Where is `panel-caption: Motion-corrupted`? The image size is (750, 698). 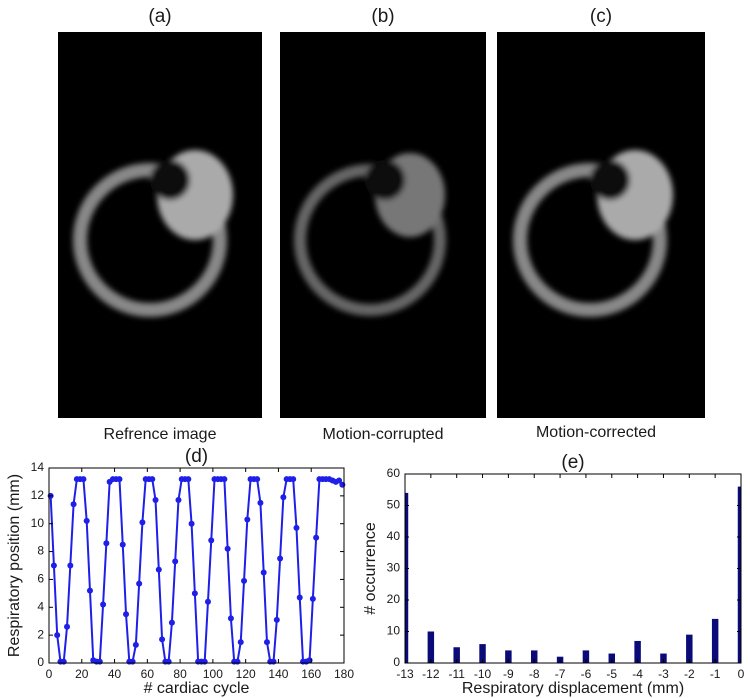
panel-caption: Motion-corrupted is located at coordinates (383, 434).